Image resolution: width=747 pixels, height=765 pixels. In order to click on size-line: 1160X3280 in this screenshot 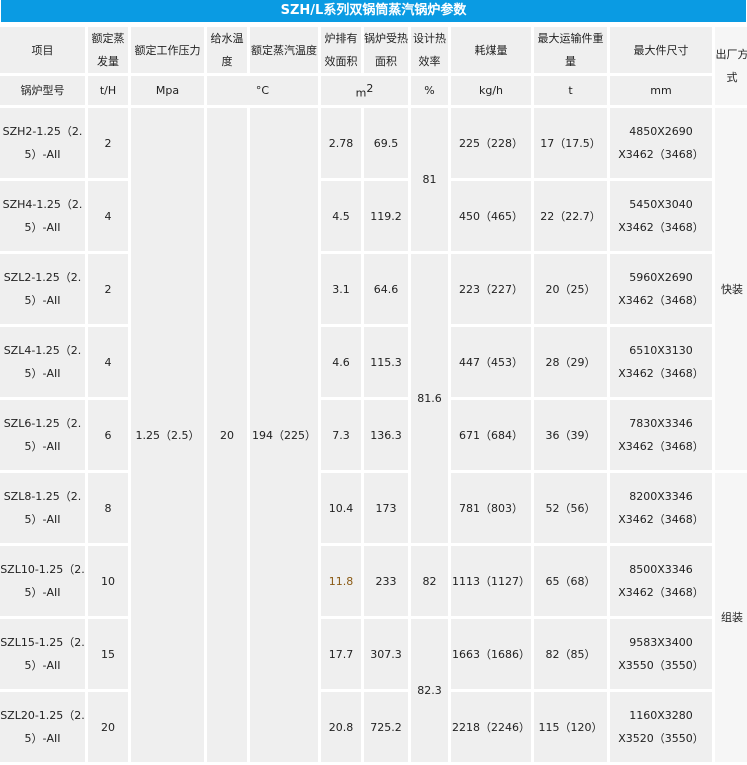, I will do `click(661, 715)`.